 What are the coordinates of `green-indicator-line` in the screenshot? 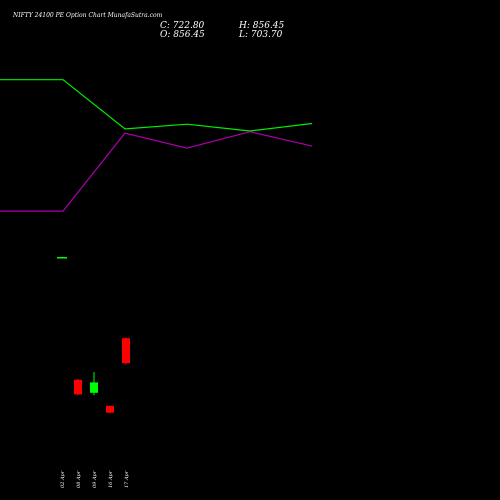 It's located at (156, 105).